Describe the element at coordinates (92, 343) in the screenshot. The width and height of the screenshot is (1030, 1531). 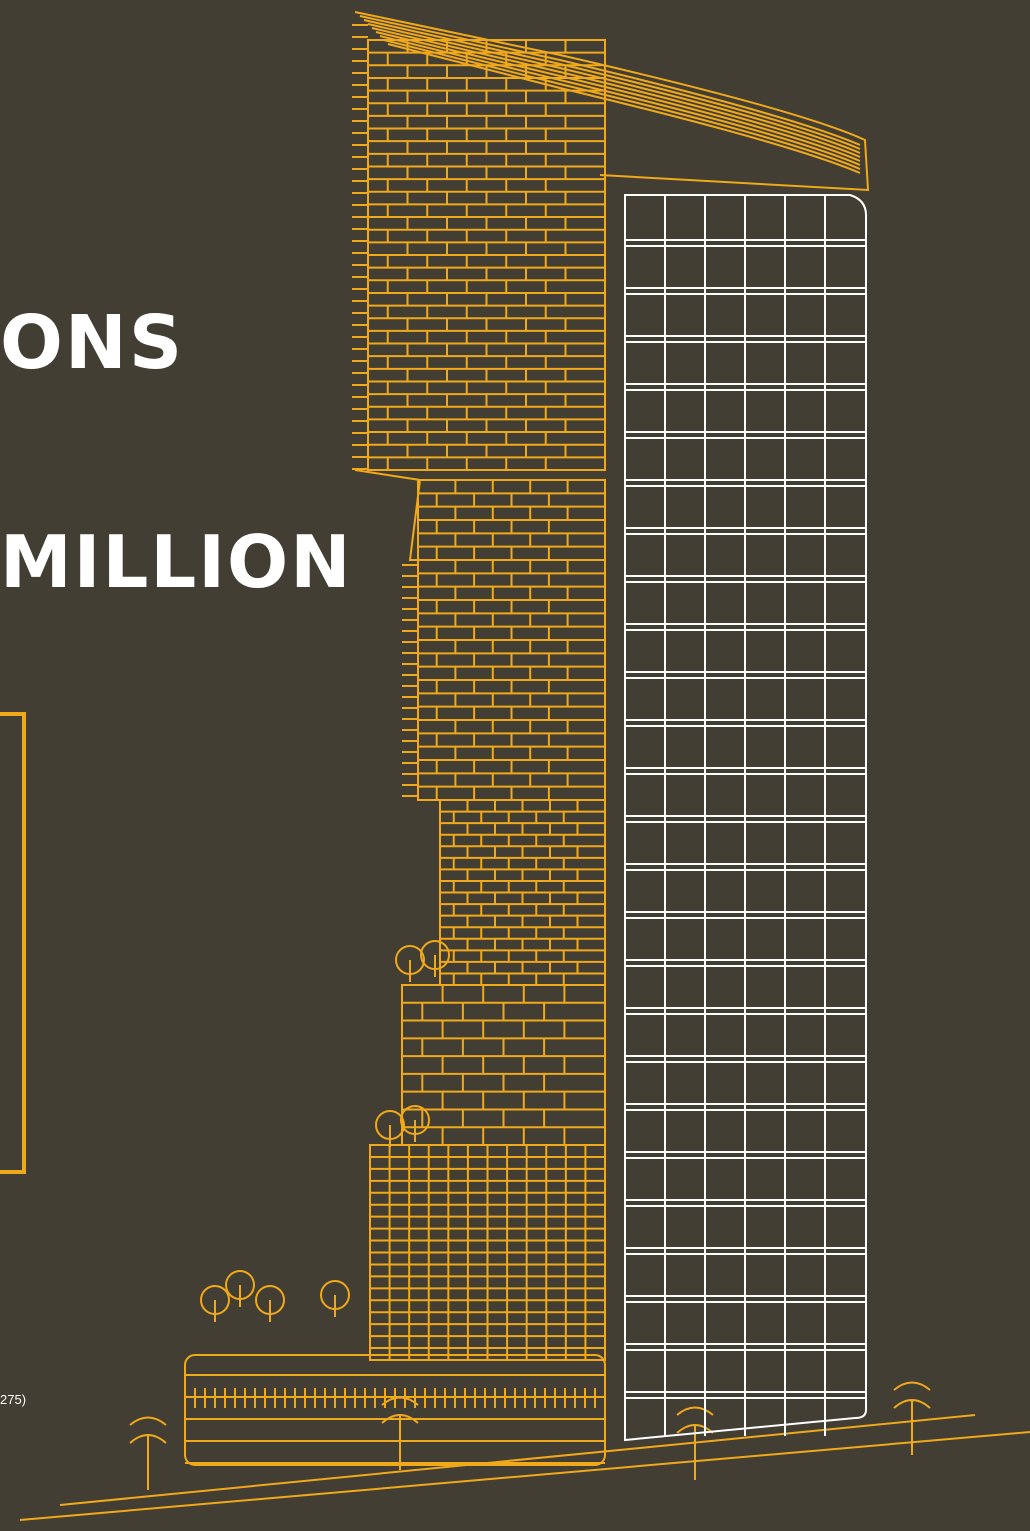
I see `headline-top: ONS` at that location.